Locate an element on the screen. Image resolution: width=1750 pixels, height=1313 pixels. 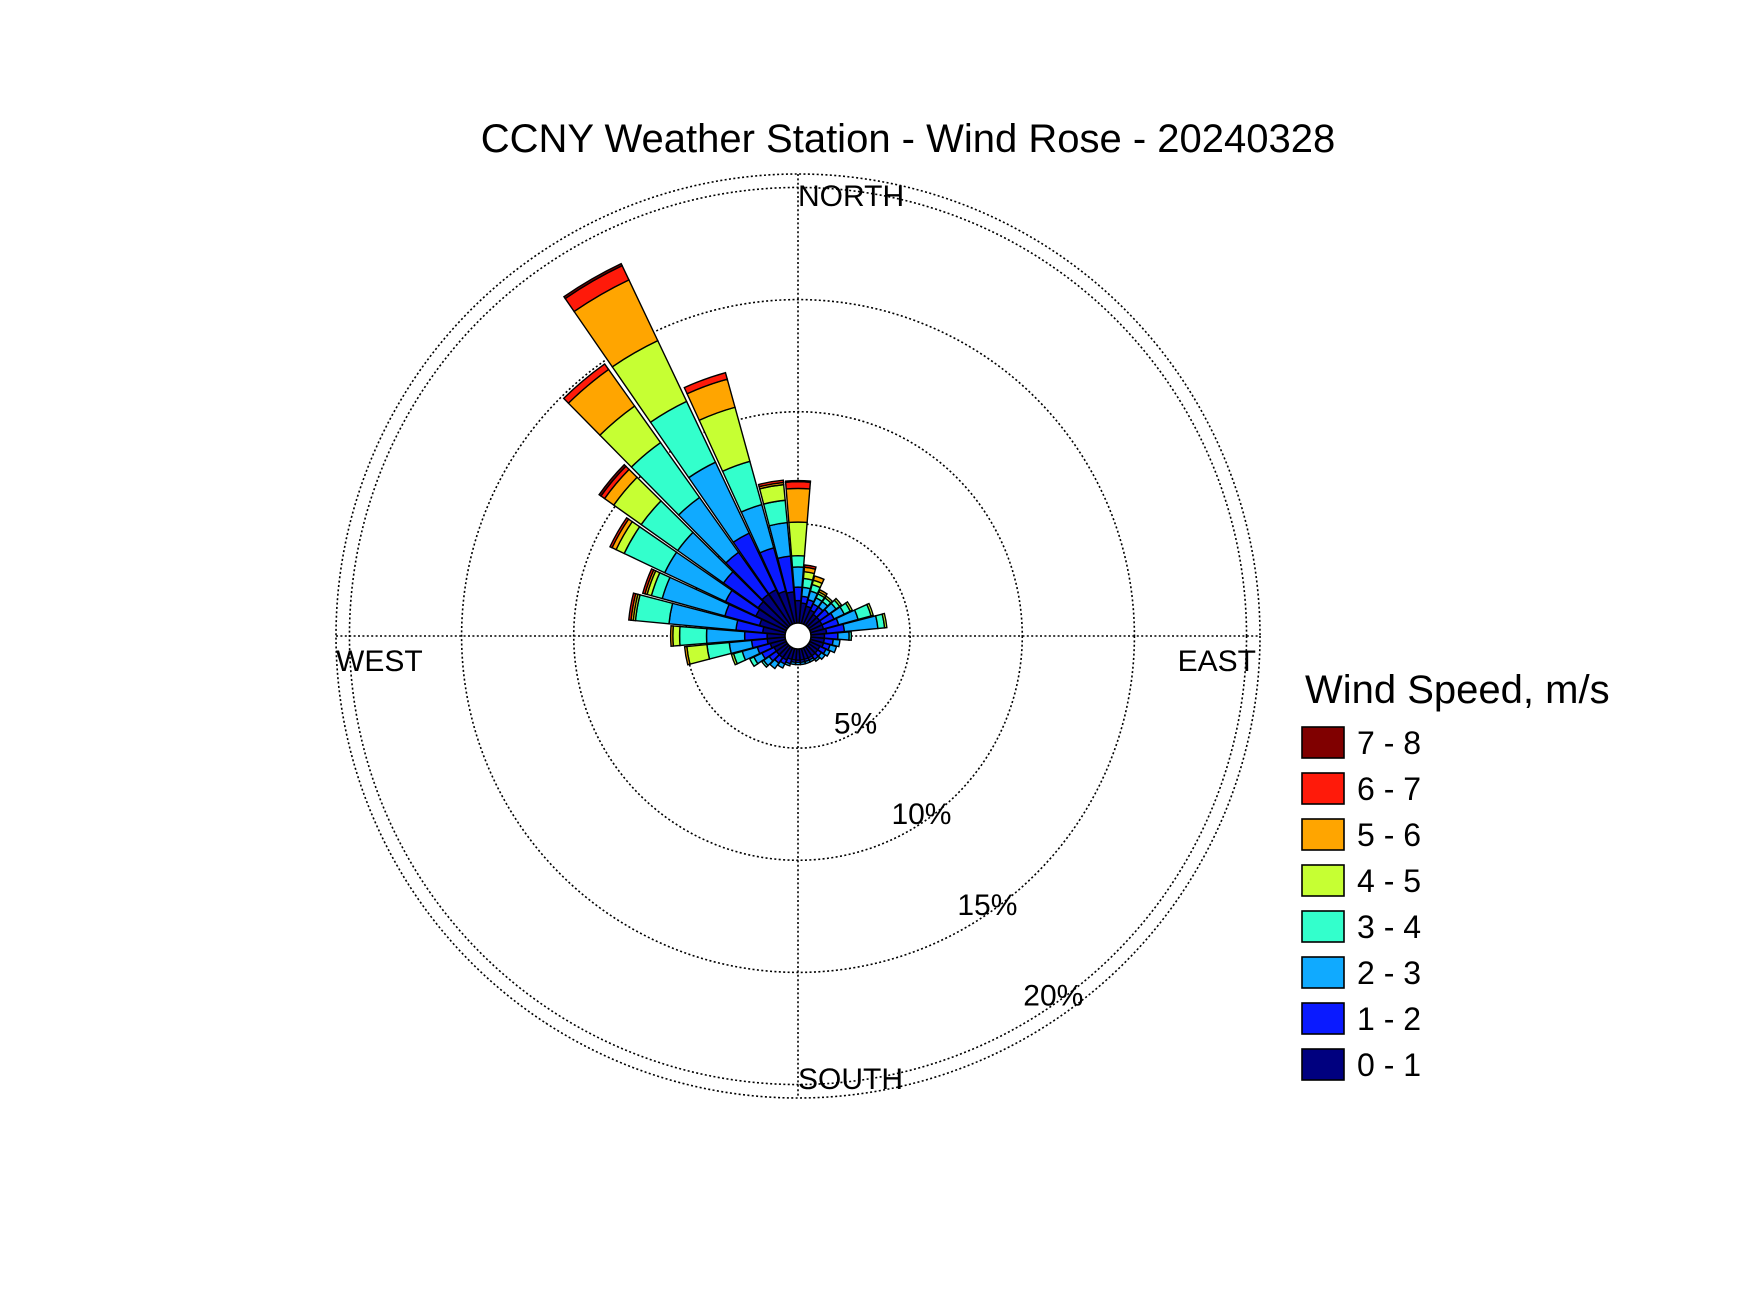
legend-label-5-6: 5 - 6 is located at coordinates (1389, 835).